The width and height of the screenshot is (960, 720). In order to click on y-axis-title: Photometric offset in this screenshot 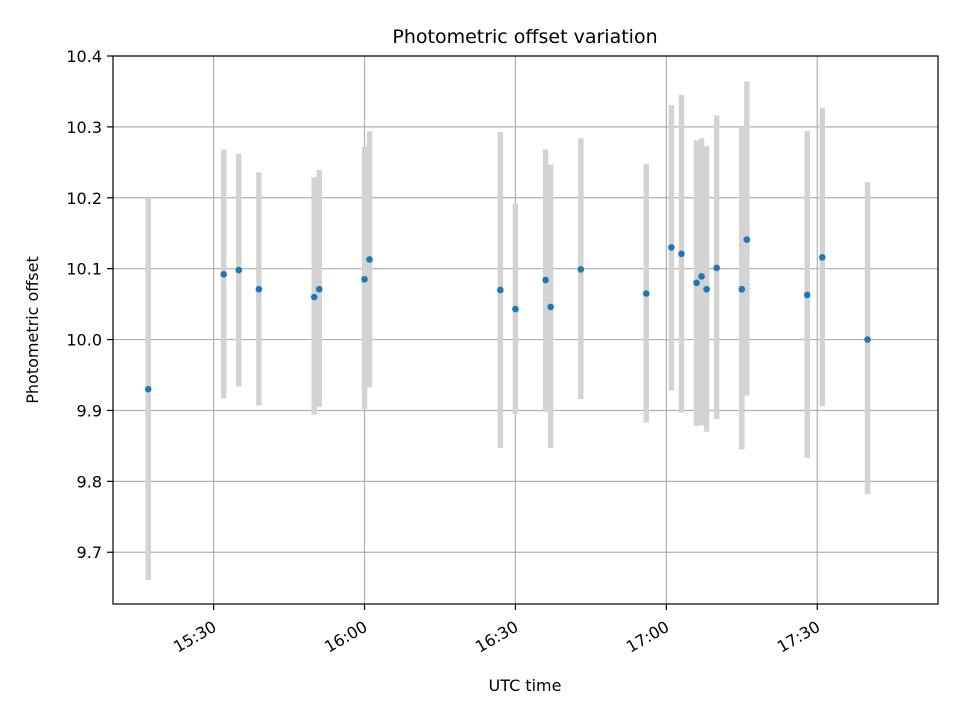, I will do `click(32, 330)`.